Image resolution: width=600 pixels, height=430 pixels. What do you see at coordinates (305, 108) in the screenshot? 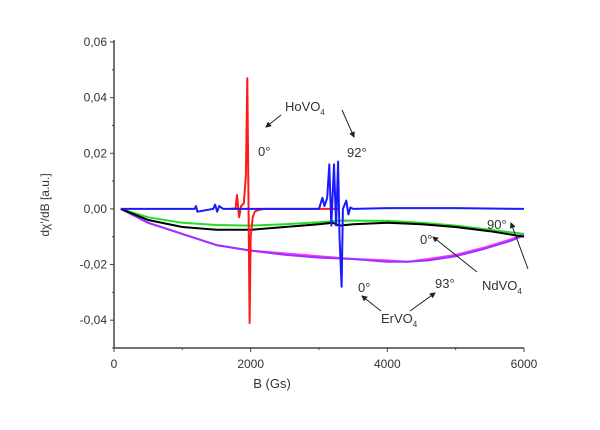
I see `annotation-hovo4: HoVO4` at bounding box center [305, 108].